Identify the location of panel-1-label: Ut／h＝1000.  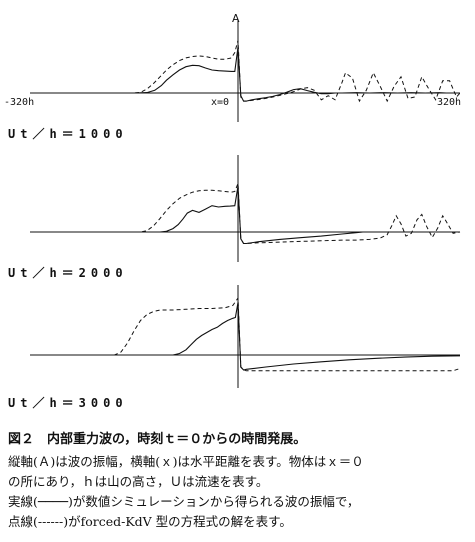
(68, 133).